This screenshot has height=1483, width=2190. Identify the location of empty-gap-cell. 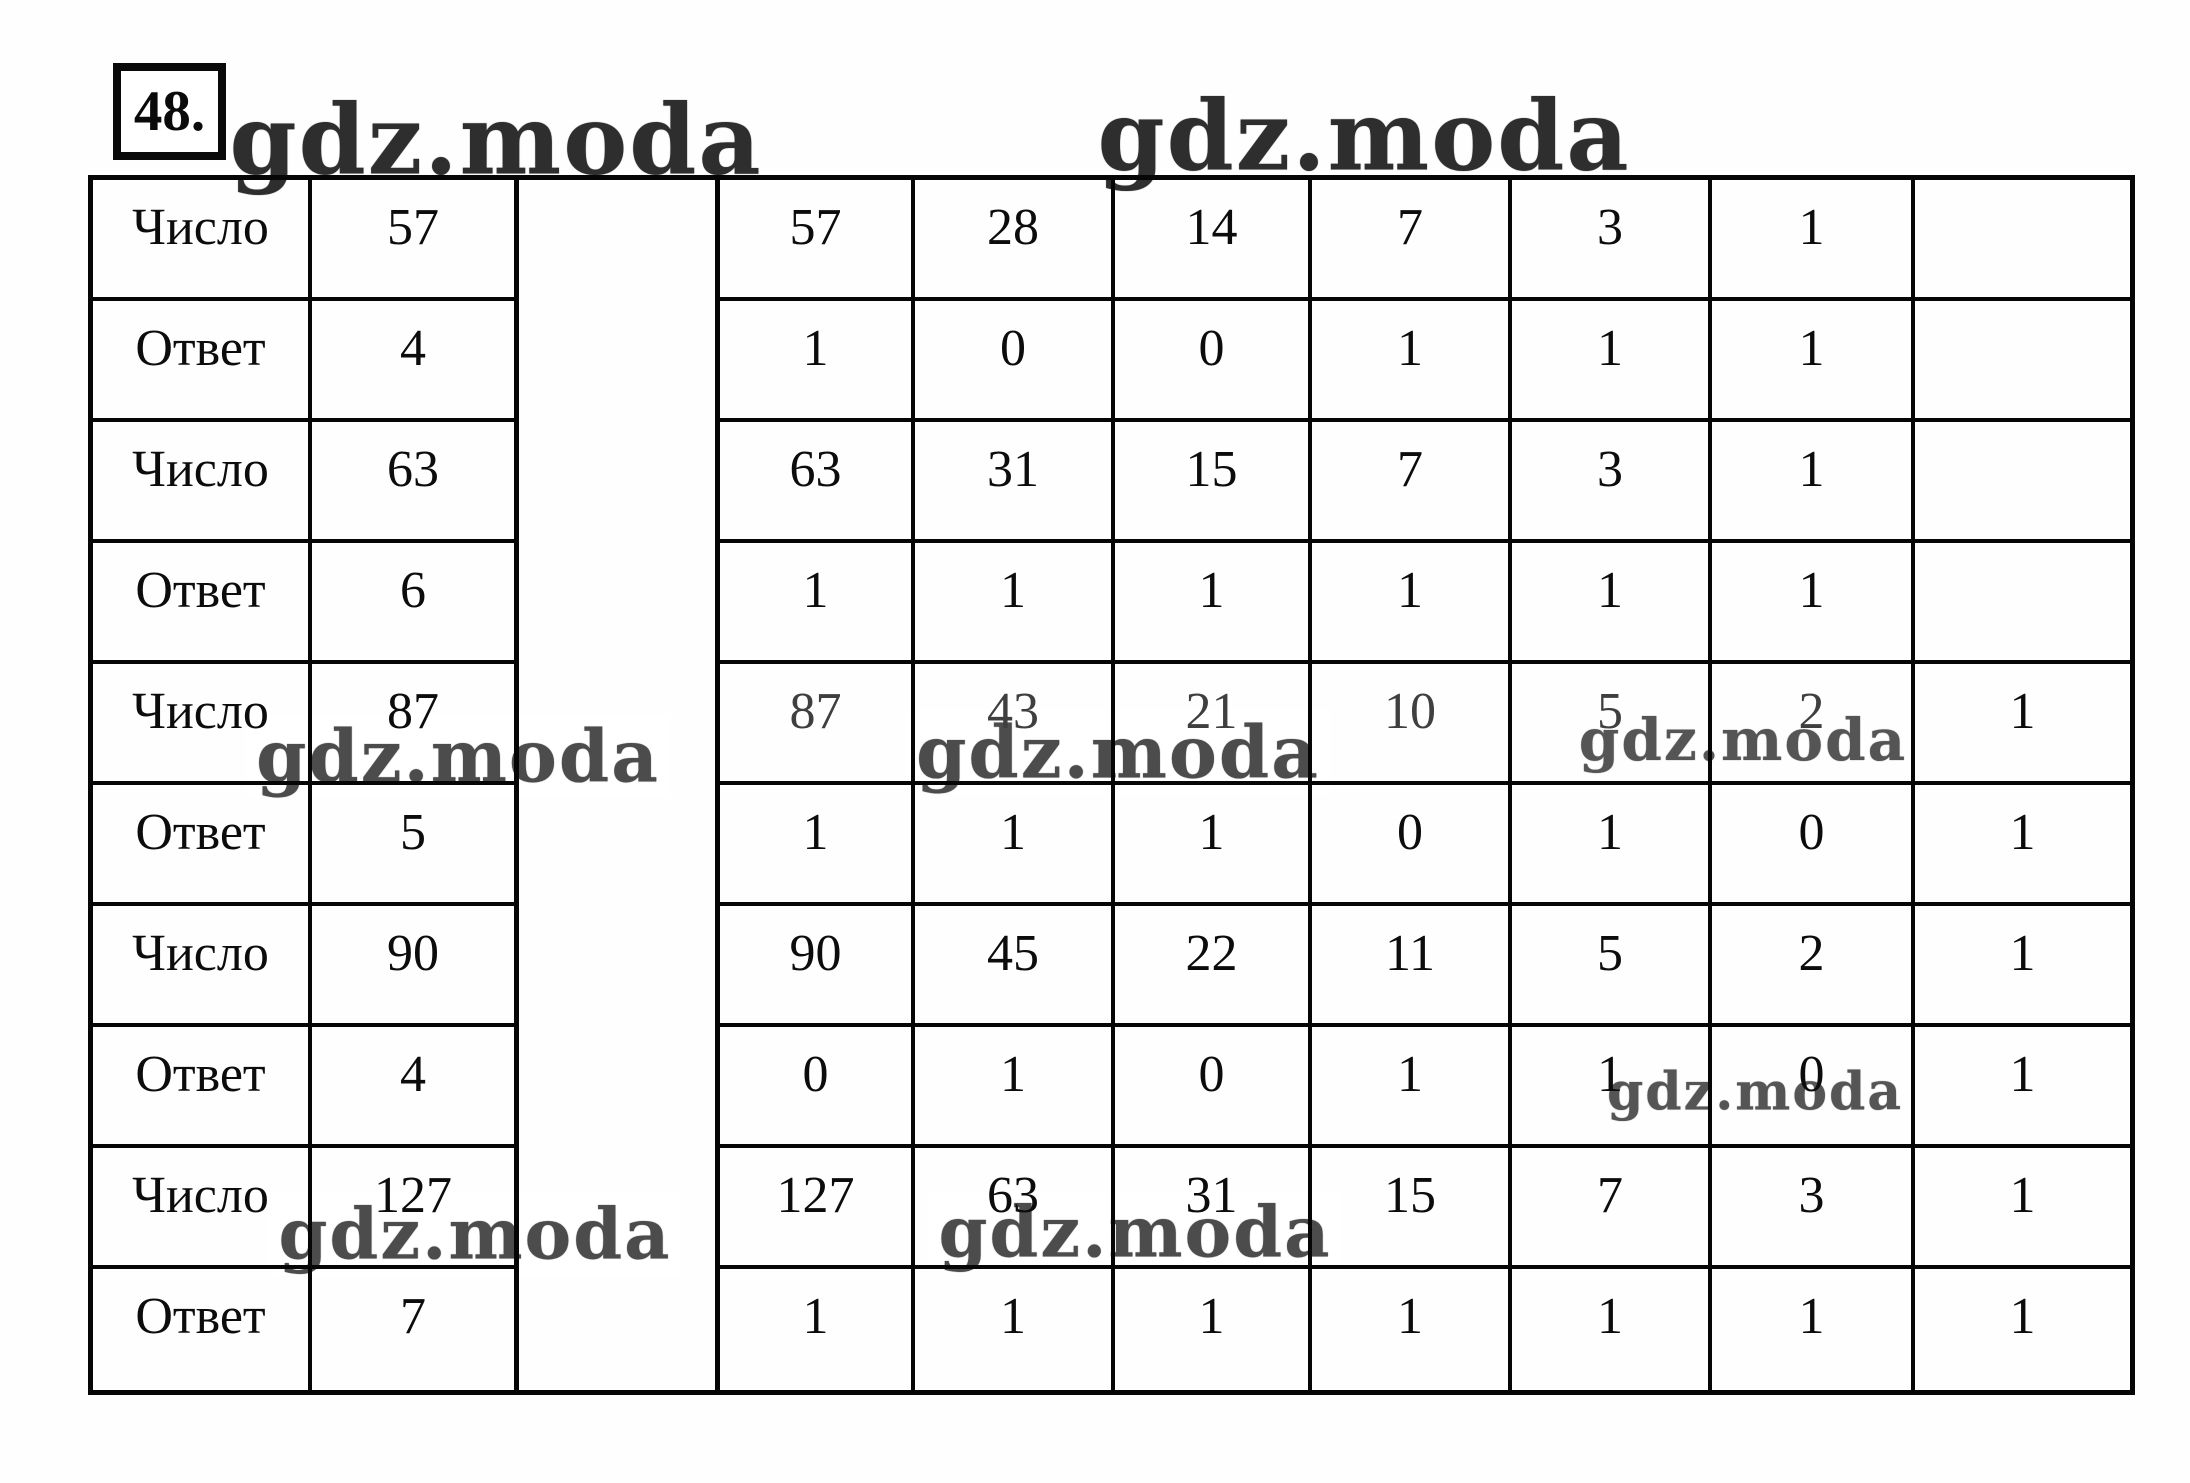
(617, 785).